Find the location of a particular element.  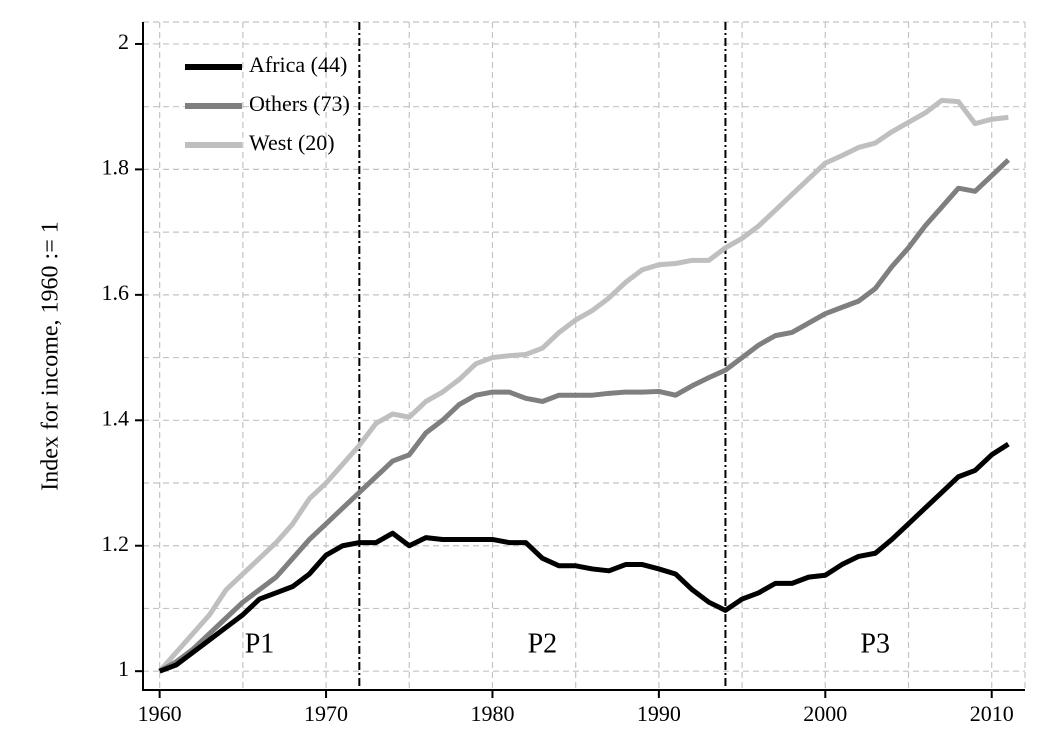

y-tick-label: 1 is located at coordinates (123, 668).